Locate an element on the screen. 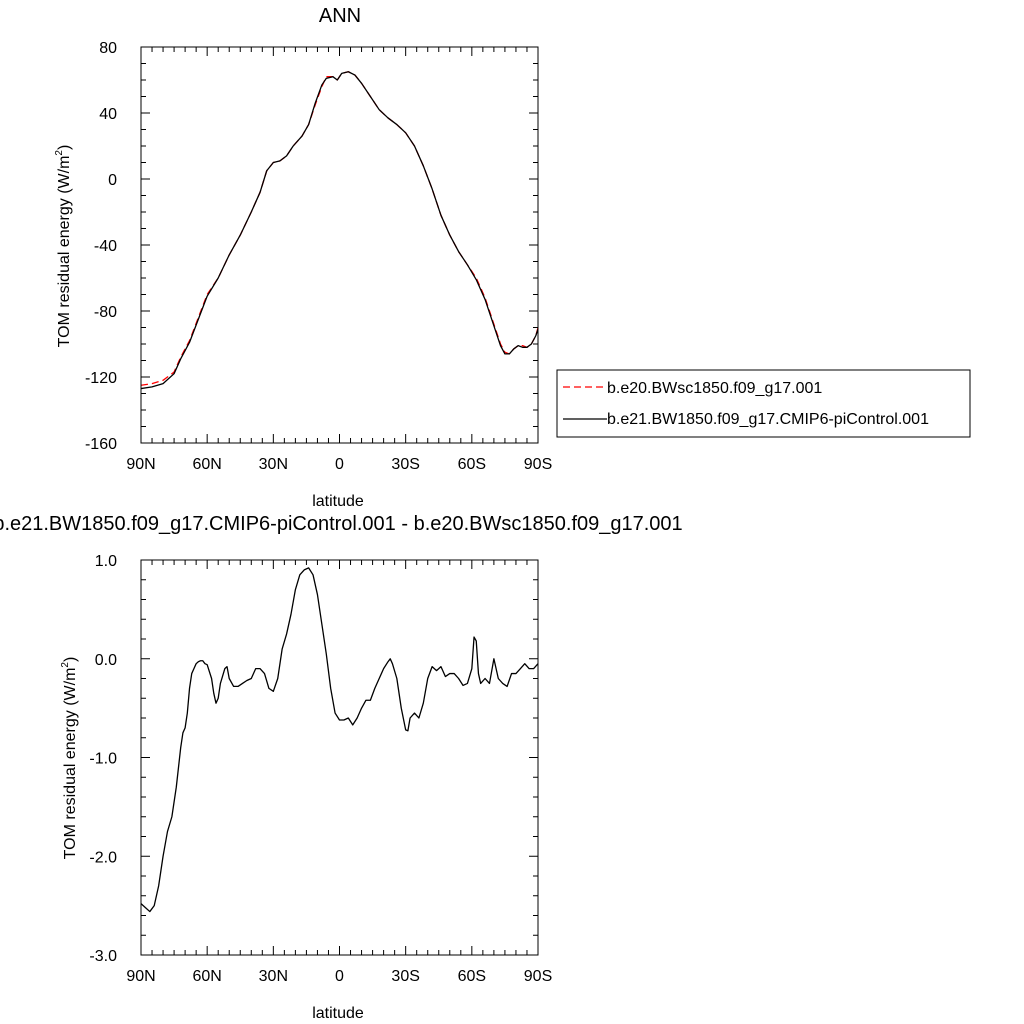  top-chart-x-tick-label: 90S is located at coordinates (538, 464).